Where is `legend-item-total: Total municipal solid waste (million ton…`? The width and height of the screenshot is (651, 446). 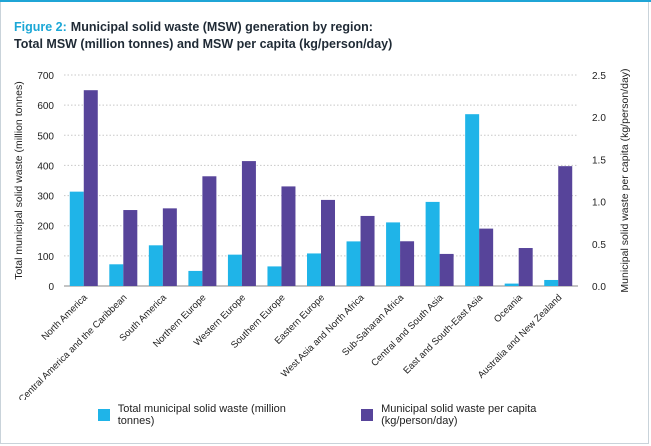
legend-item-total: Total municipal solid waste (million ton… is located at coordinates (209, 415).